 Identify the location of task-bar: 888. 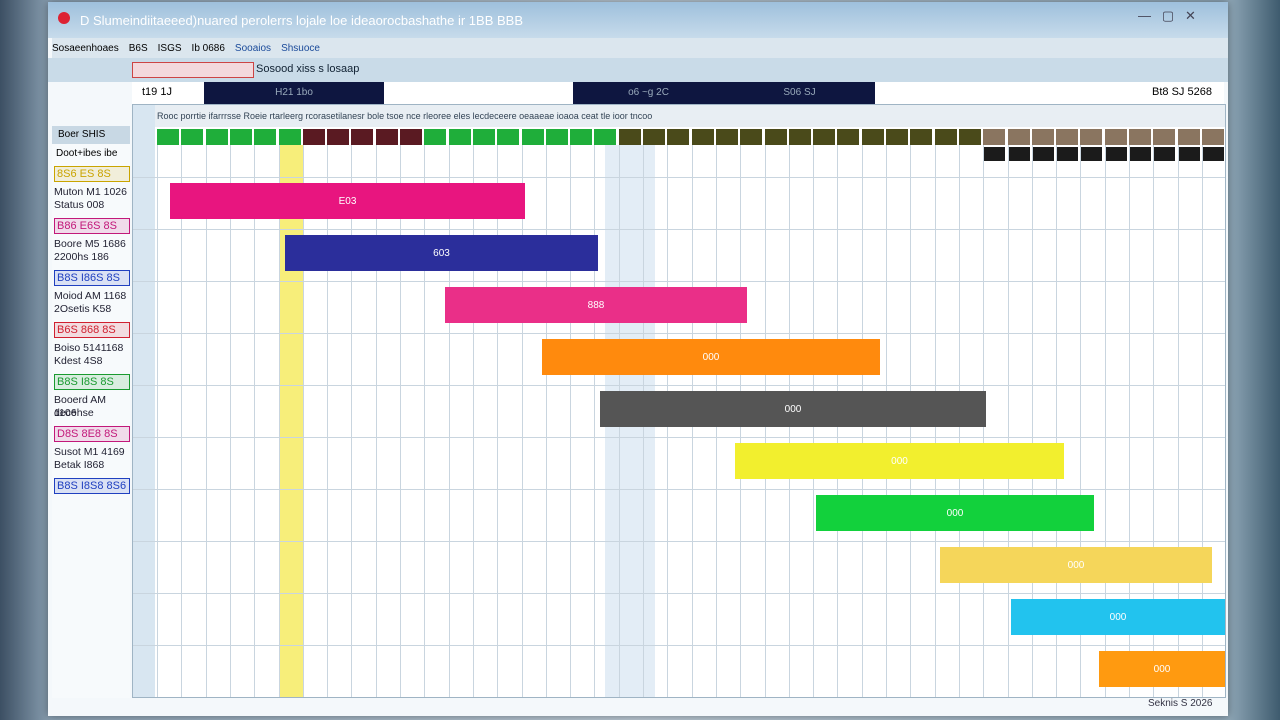
(596, 305).